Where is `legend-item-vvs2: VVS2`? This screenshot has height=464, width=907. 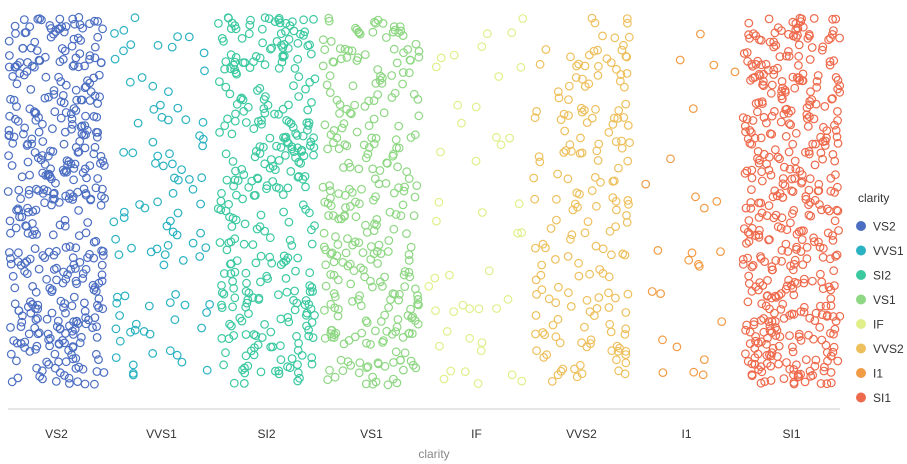
legend-item-vvs2: VVS2 is located at coordinates (880, 349).